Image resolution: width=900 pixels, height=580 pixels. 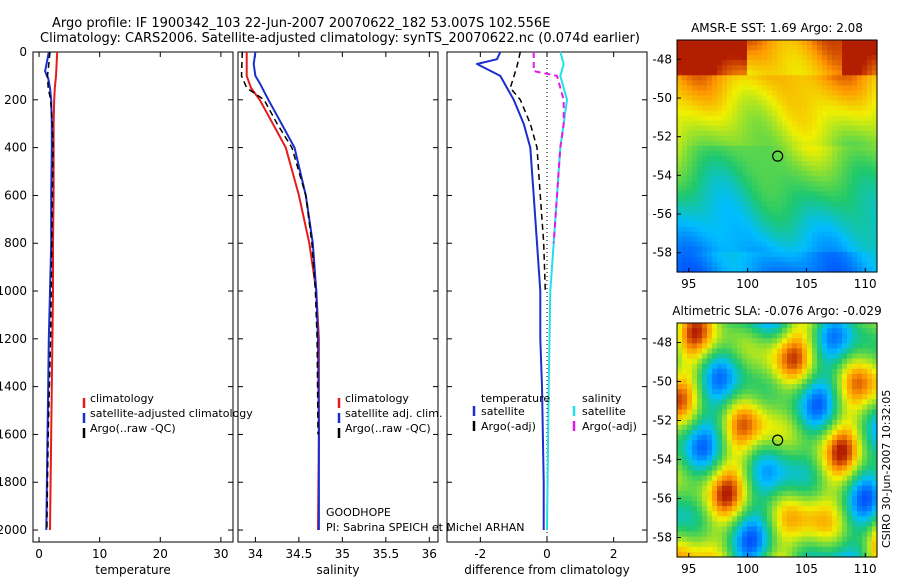 I want to click on sla-map-yticklabel-0: -48, so click(x=662, y=343).